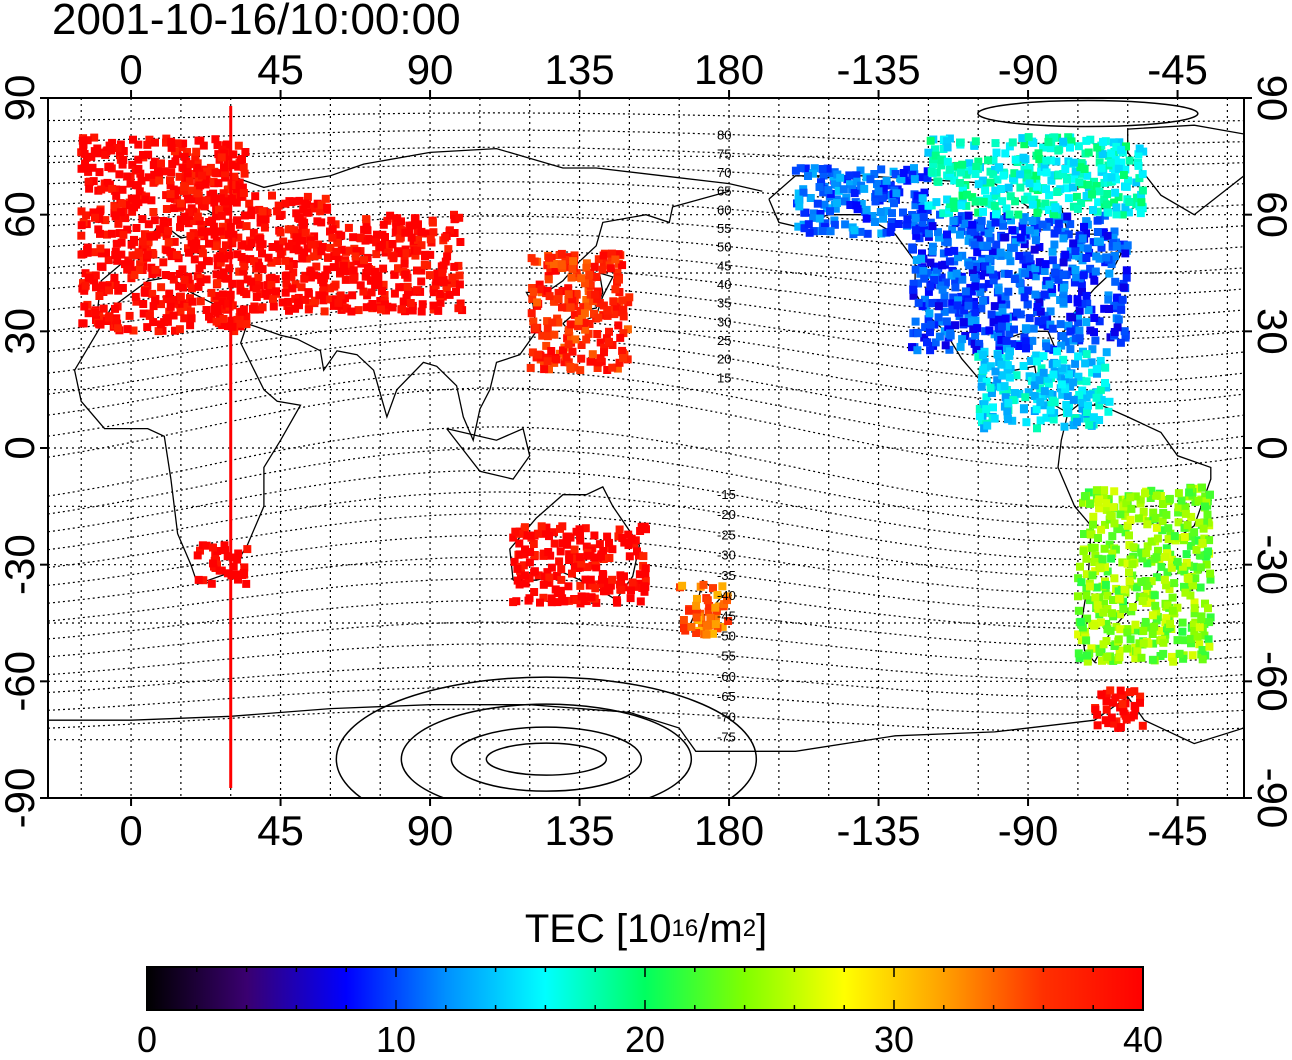 This screenshot has width=1292, height=1060. Describe the element at coordinates (1270, 798) in the screenshot. I see `y-tick-label-right: -90` at that location.